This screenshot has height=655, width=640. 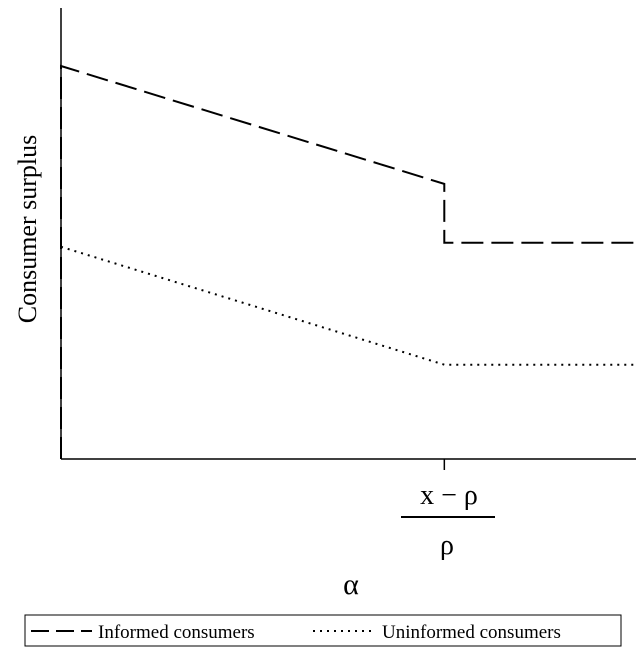 I want to click on ticks-layer: x − ρ ρ, so click(x=448, y=510).